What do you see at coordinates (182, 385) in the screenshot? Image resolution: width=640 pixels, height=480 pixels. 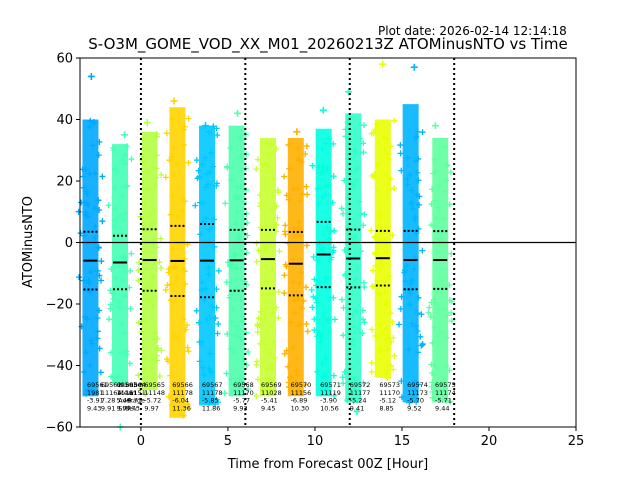 I see `stat-label: 69566` at bounding box center [182, 385].